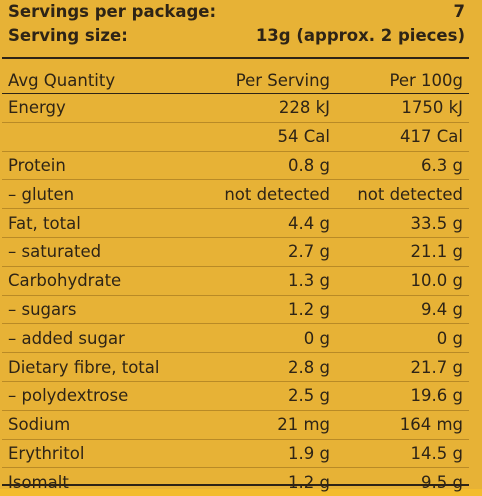 The height and width of the screenshot is (496, 482). What do you see at coordinates (106, 108) in the screenshot?
I see `nutrient-name: Energy` at bounding box center [106, 108].